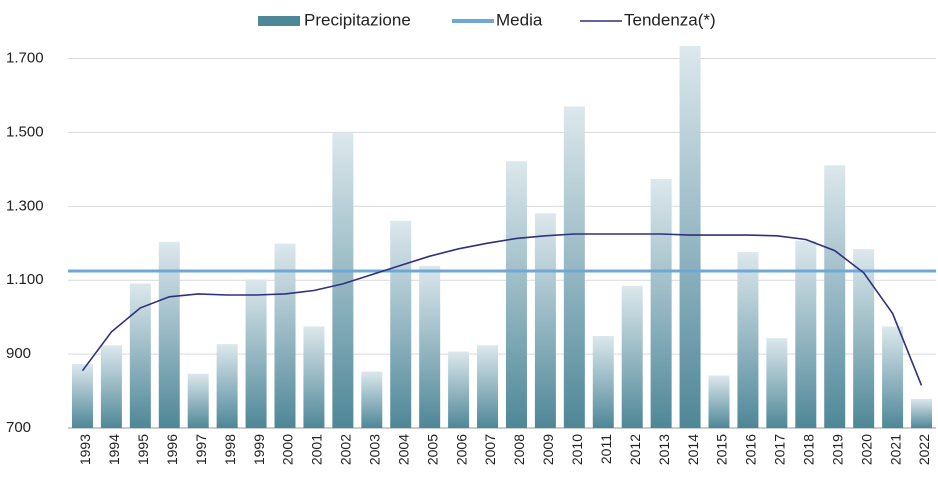  What do you see at coordinates (606, 449) in the screenshot?
I see `x-tick-label: 2011` at bounding box center [606, 449].